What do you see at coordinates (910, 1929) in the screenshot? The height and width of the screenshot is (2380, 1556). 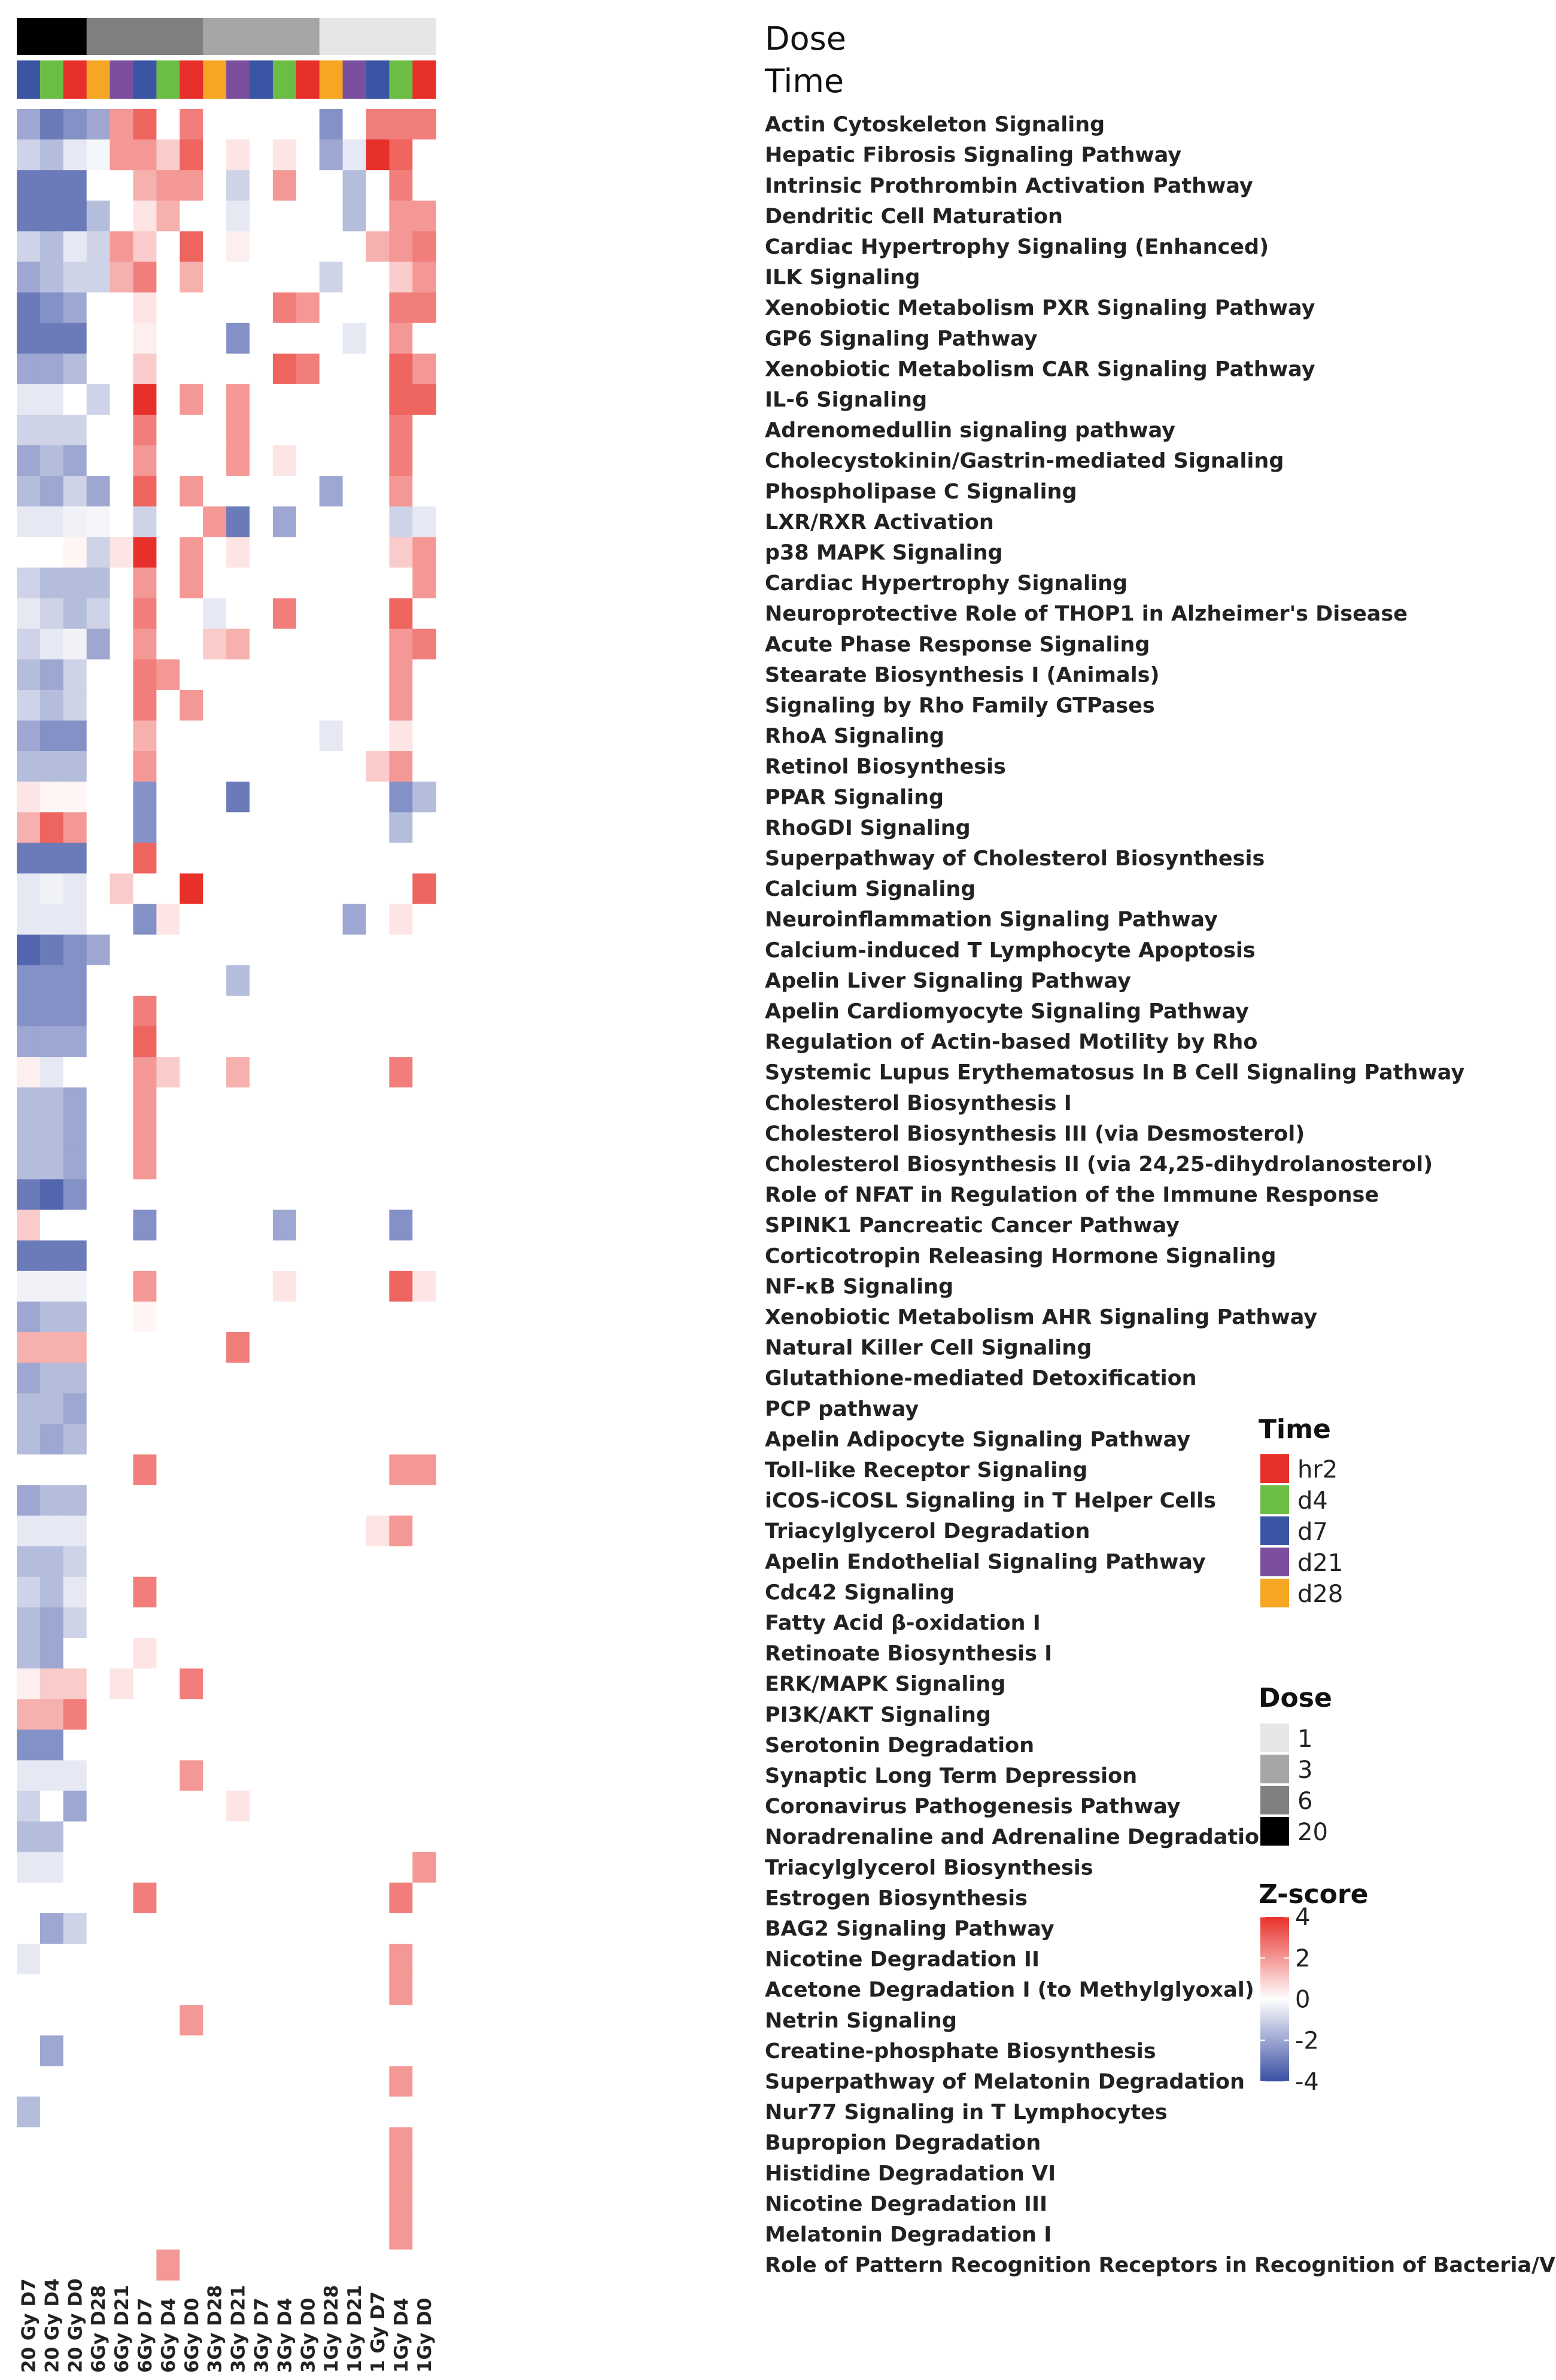 I see `row-label: BAG2 Signaling Pathway` at bounding box center [910, 1929].